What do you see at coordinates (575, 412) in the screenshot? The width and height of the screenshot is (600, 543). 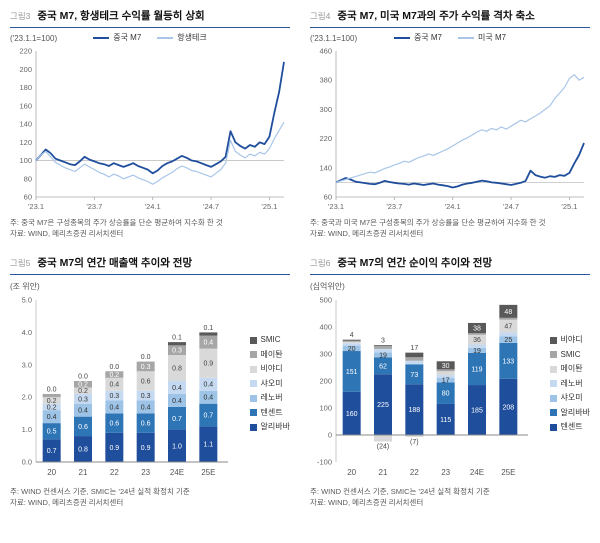 I see `legend-label: 알리바바` at bounding box center [575, 412].